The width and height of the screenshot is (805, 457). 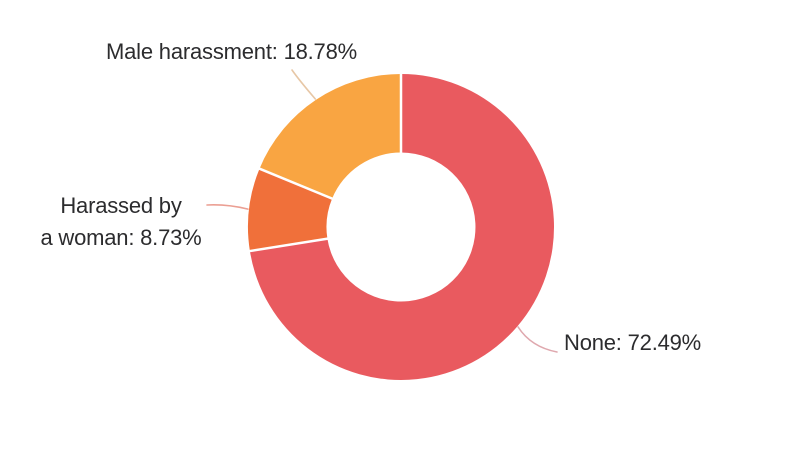 I want to click on label-male-harassment: Male harassment: 18.78%, so click(x=231, y=51).